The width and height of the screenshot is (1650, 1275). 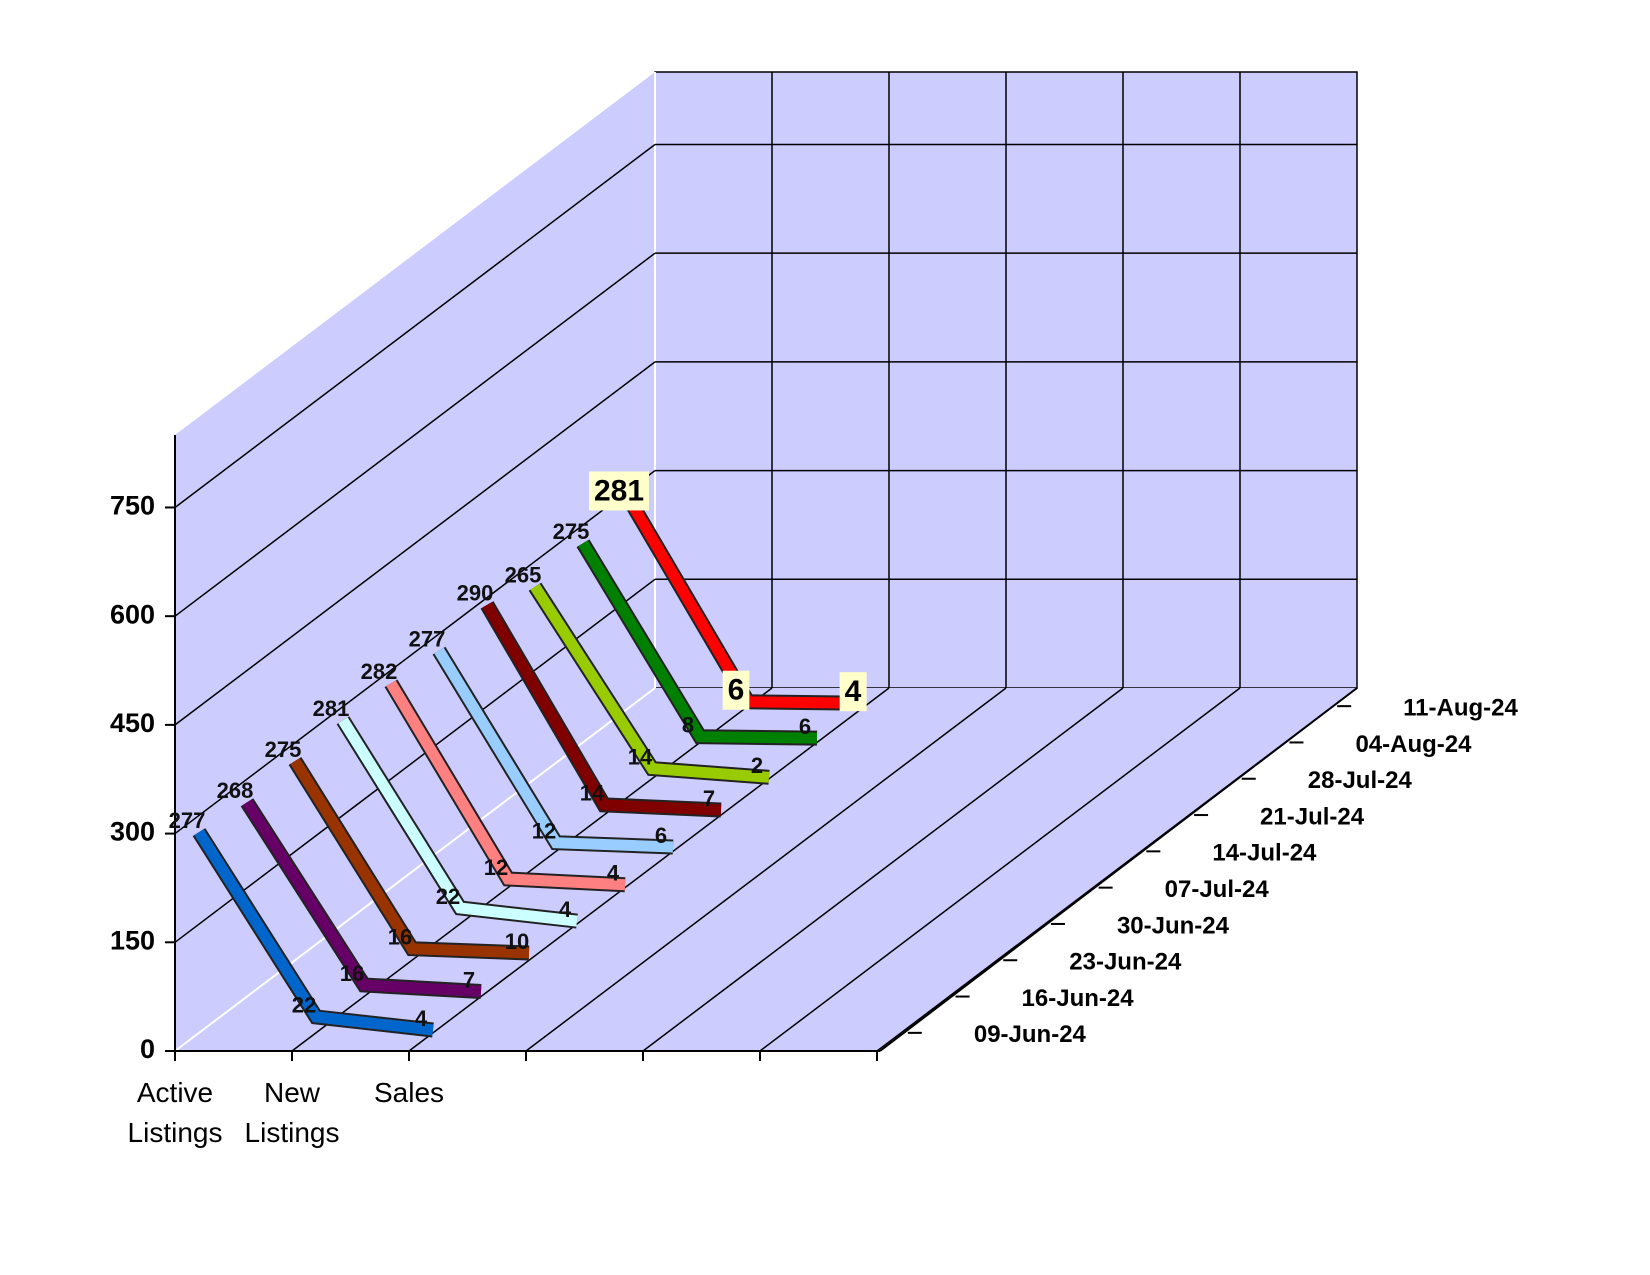 What do you see at coordinates (132, 832) in the screenshot?
I see `y-tick-label: 300` at bounding box center [132, 832].